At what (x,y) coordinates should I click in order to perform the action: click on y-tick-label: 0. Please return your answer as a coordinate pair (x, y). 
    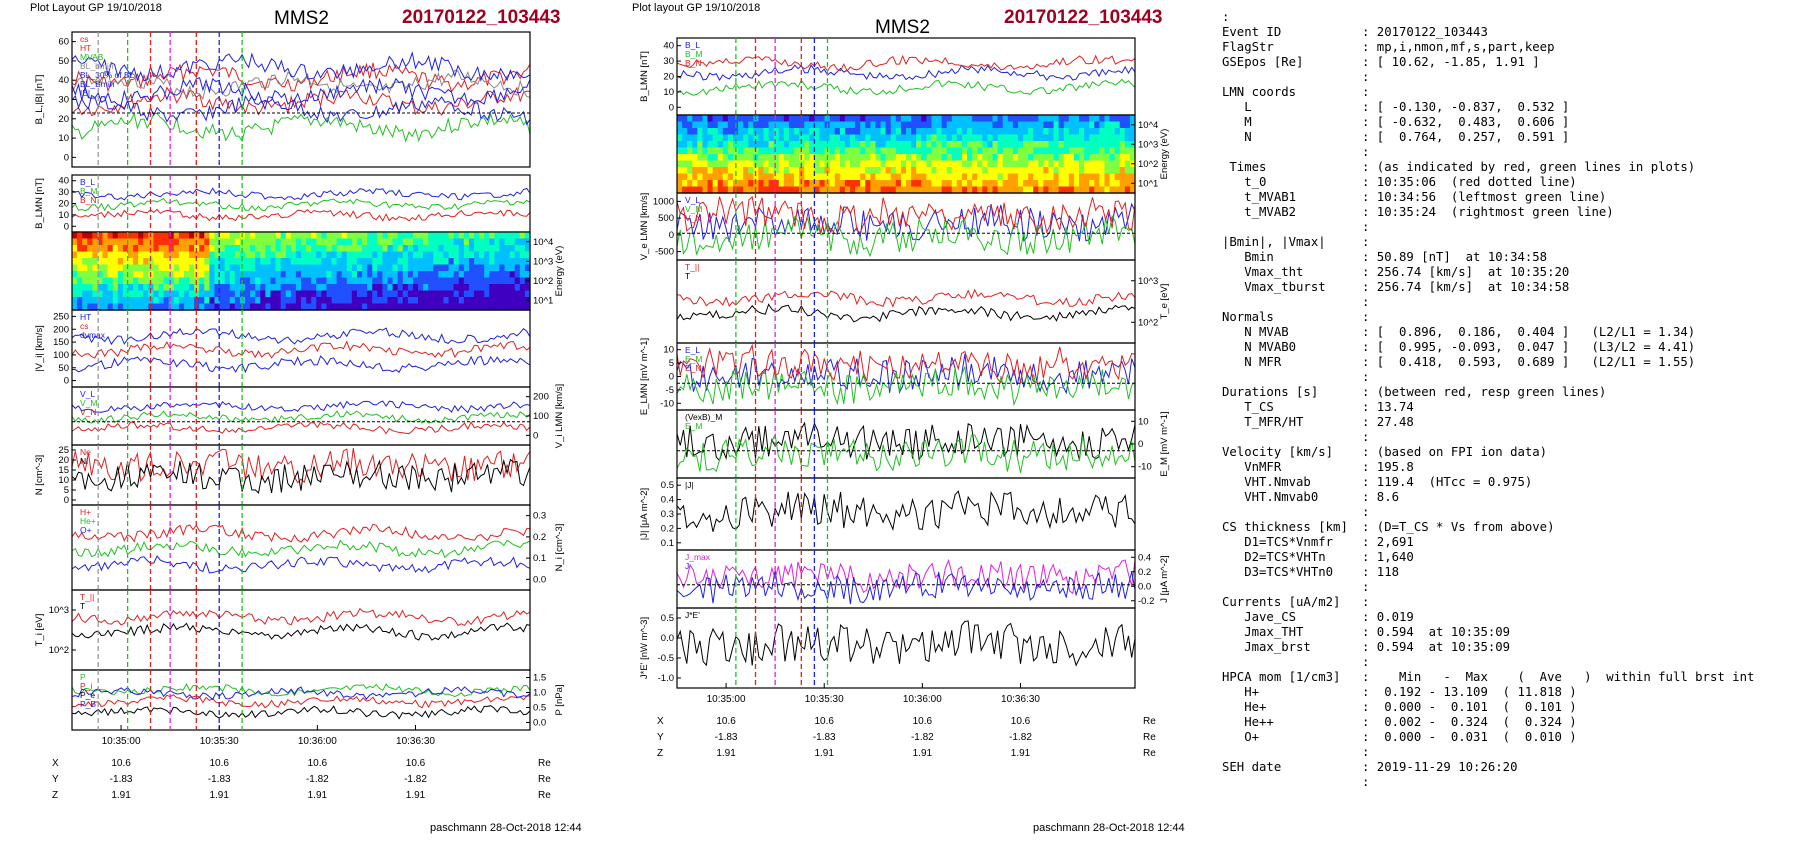
    Looking at the image, I should click on (1140, 444).